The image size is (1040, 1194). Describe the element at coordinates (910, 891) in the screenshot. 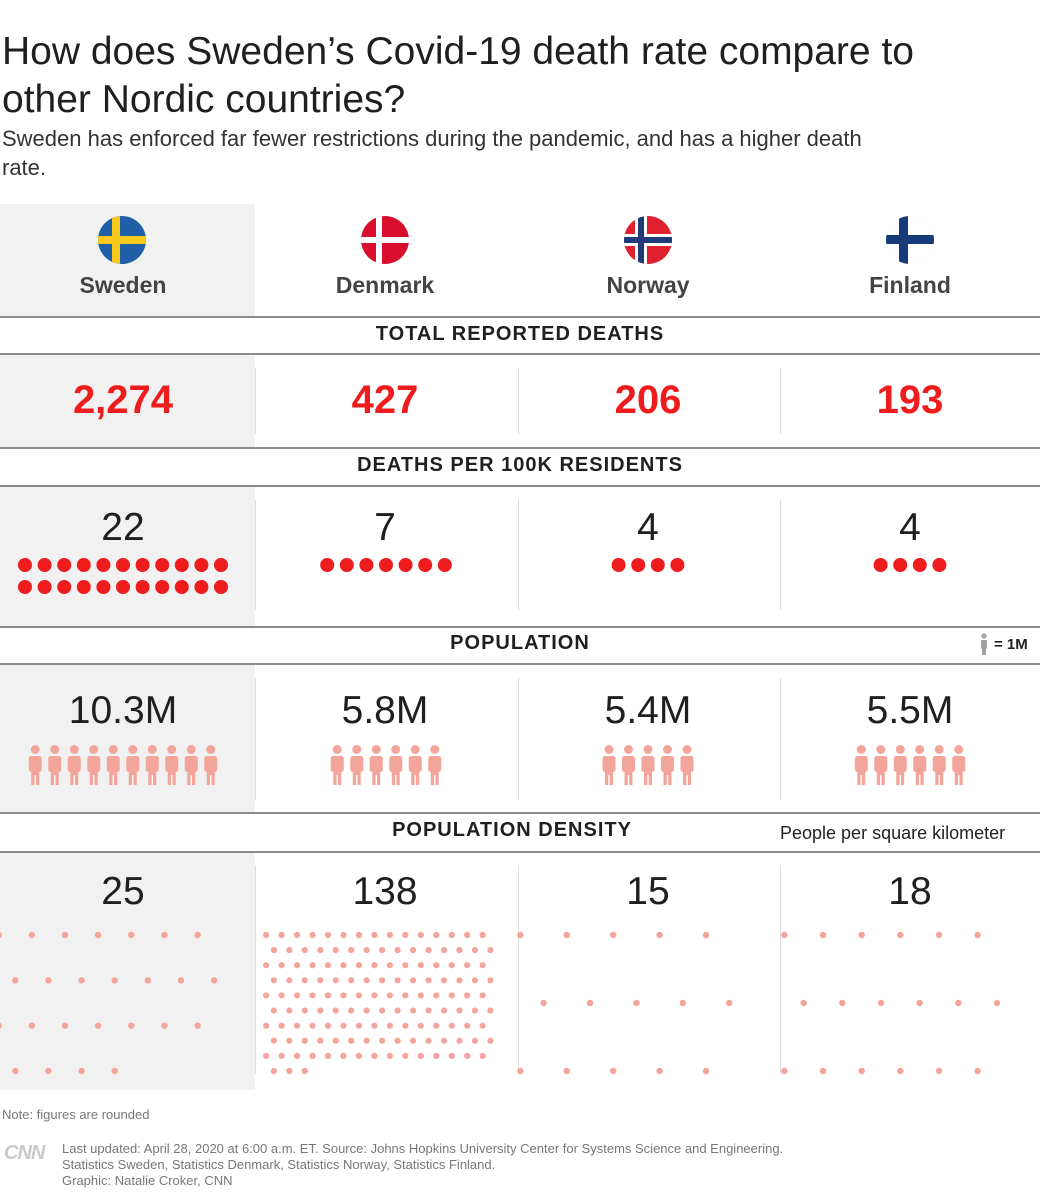

I see `density-value-finland: 18` at that location.